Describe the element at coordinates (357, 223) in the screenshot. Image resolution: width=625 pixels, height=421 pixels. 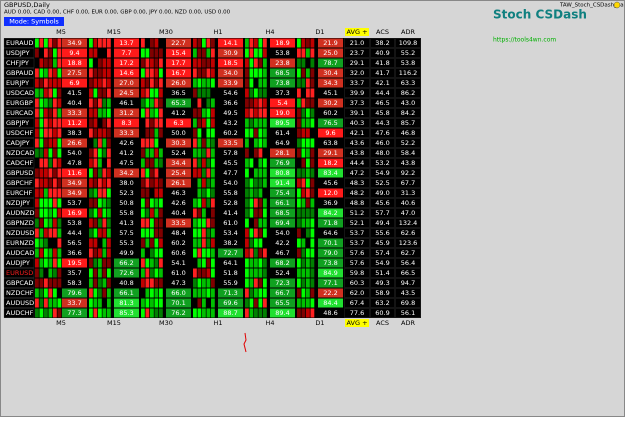
I see `value: 52.1` at that location.